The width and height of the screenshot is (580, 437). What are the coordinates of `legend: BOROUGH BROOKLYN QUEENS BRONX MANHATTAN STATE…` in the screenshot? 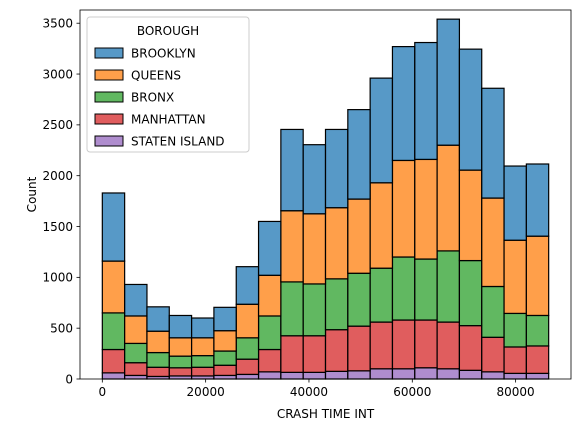 It's located at (168, 84).